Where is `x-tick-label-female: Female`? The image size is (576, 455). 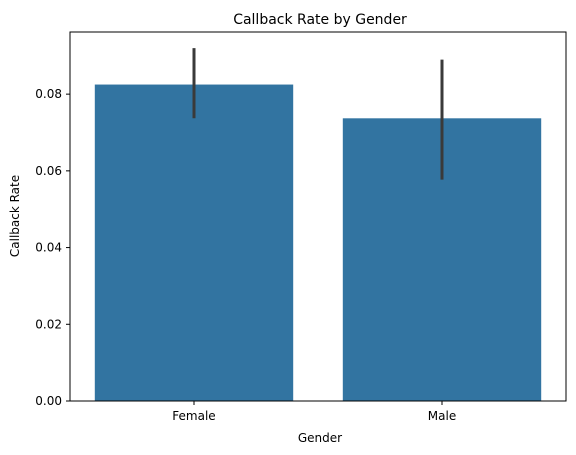
x-tick-label-female: Female is located at coordinates (193, 416).